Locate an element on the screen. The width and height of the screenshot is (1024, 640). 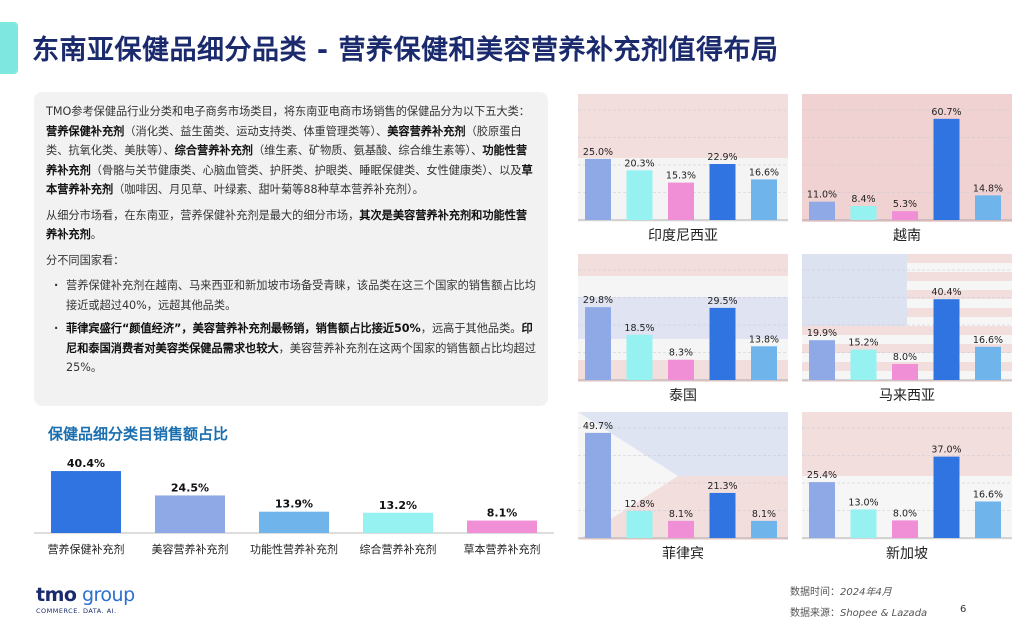
bar-value-label: 22.9% is located at coordinates (722, 157).